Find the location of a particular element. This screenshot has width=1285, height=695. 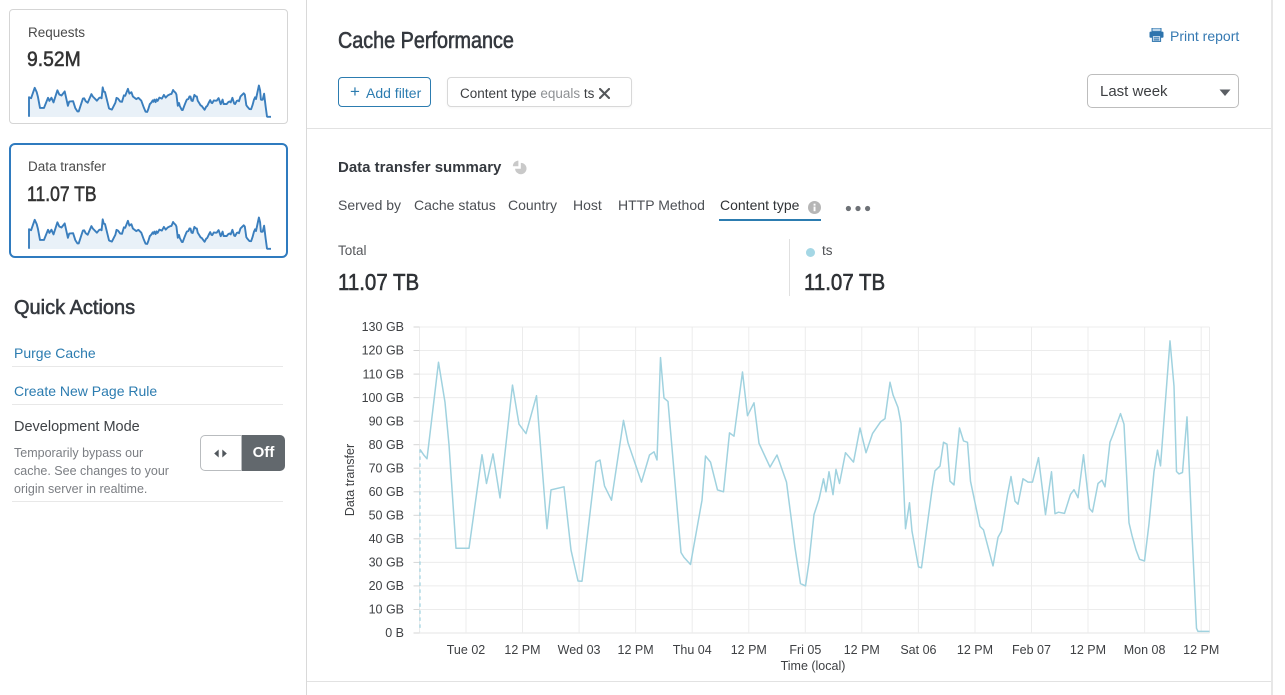

svg-text: 10 GB is located at coordinates (386, 610).